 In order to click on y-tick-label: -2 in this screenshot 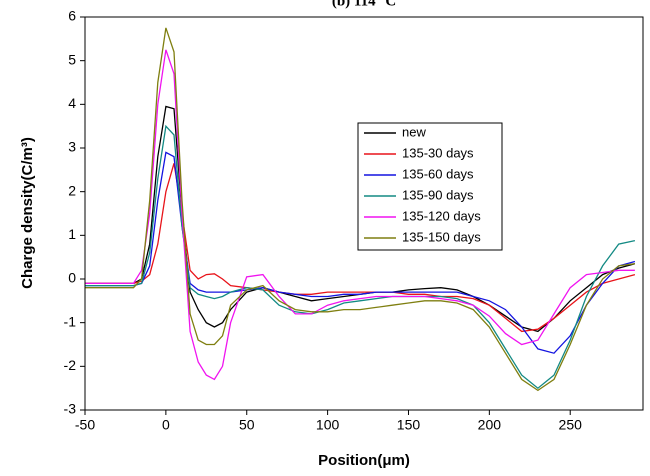, I will do `click(70, 365)`.